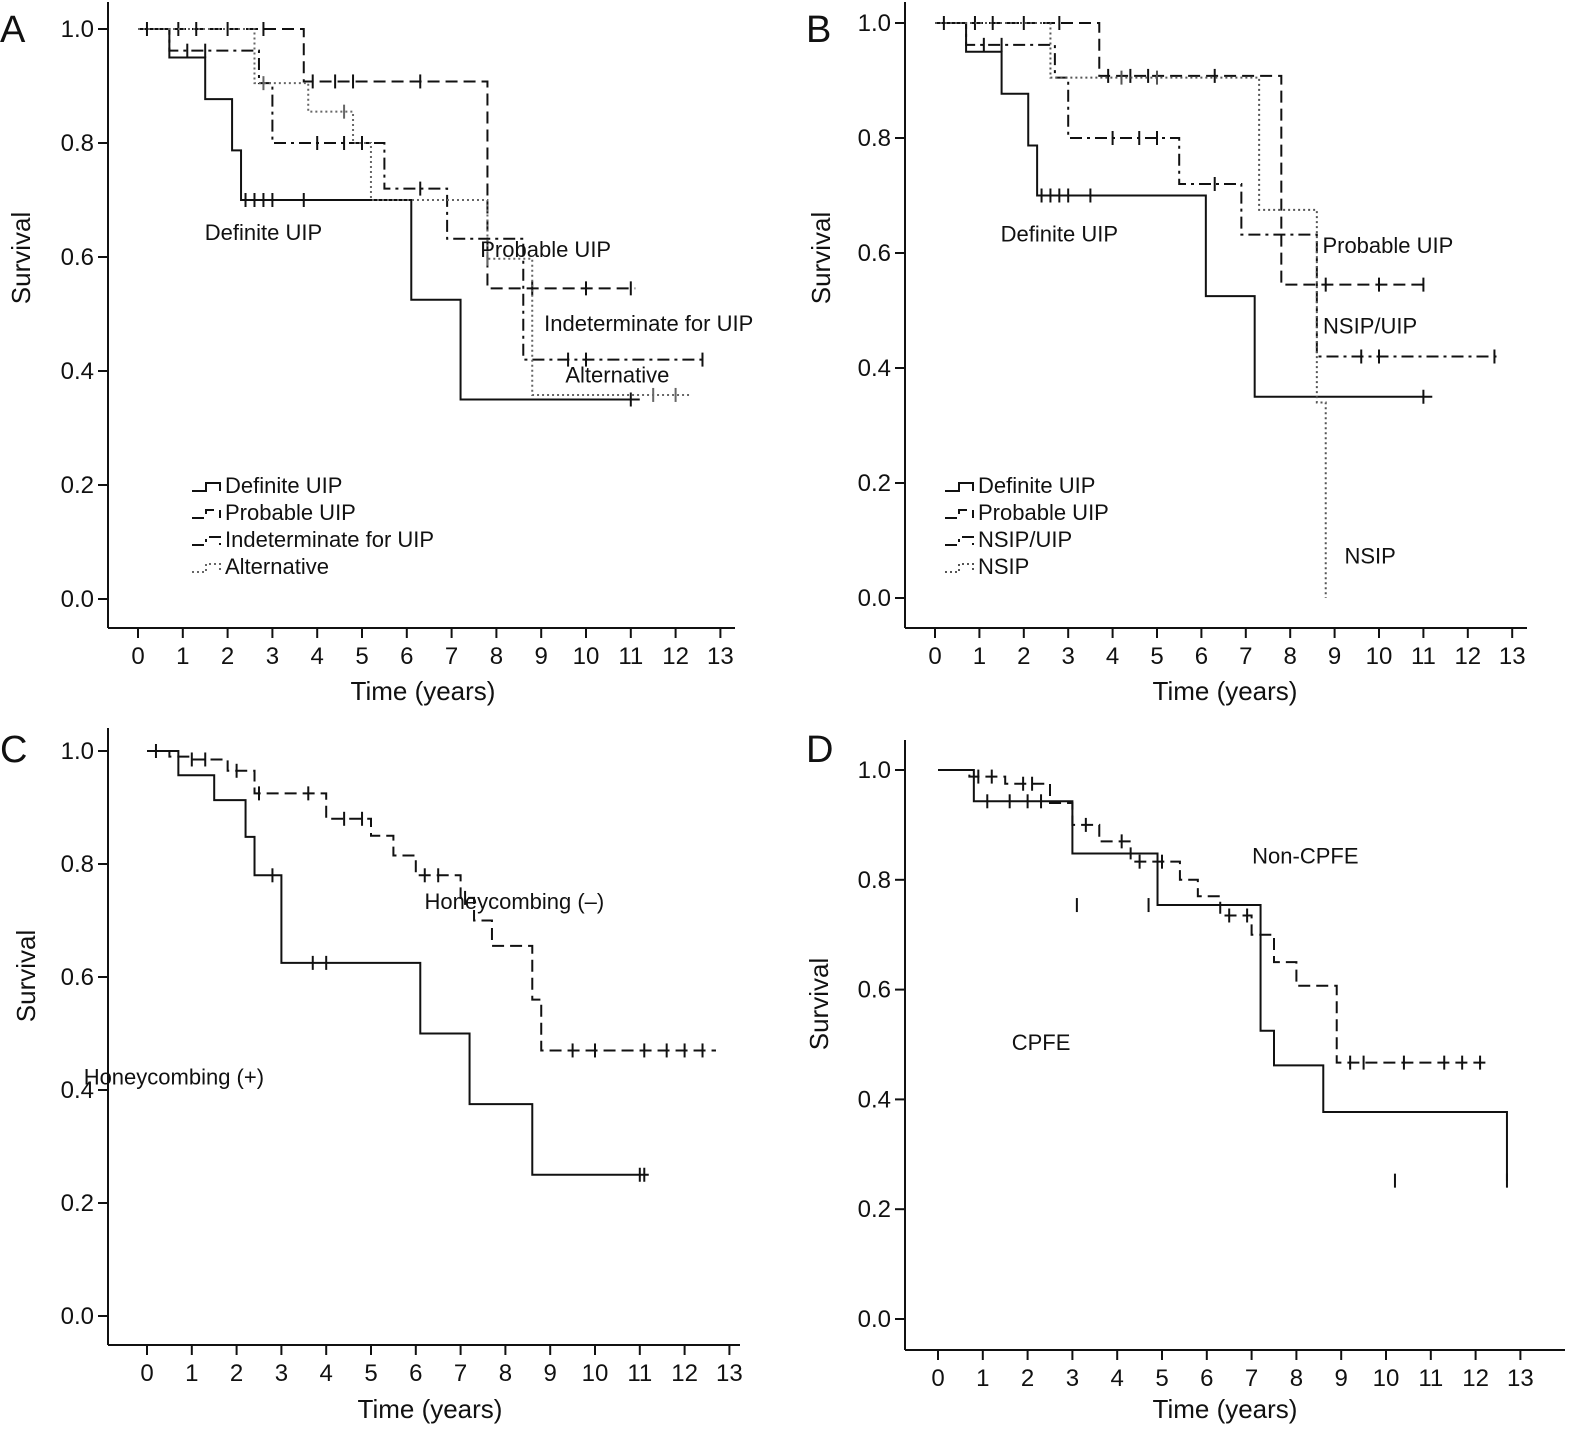  I want to click on panel-a-series-definite-uip-line, so click(389, 214).